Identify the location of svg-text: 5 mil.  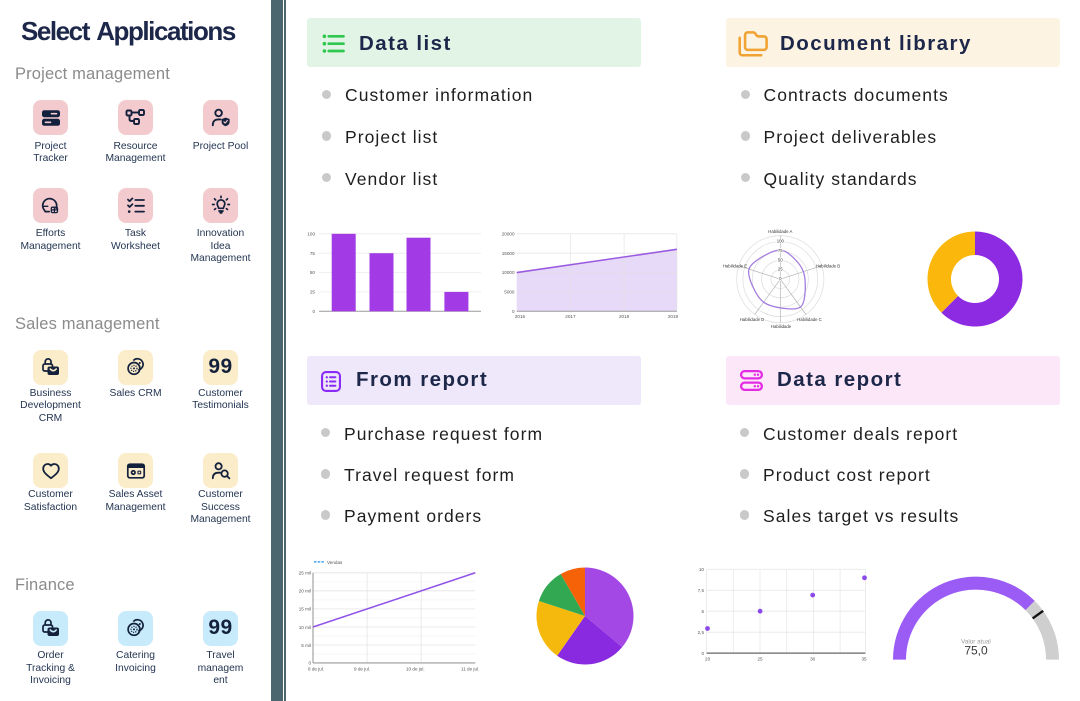
(306, 645).